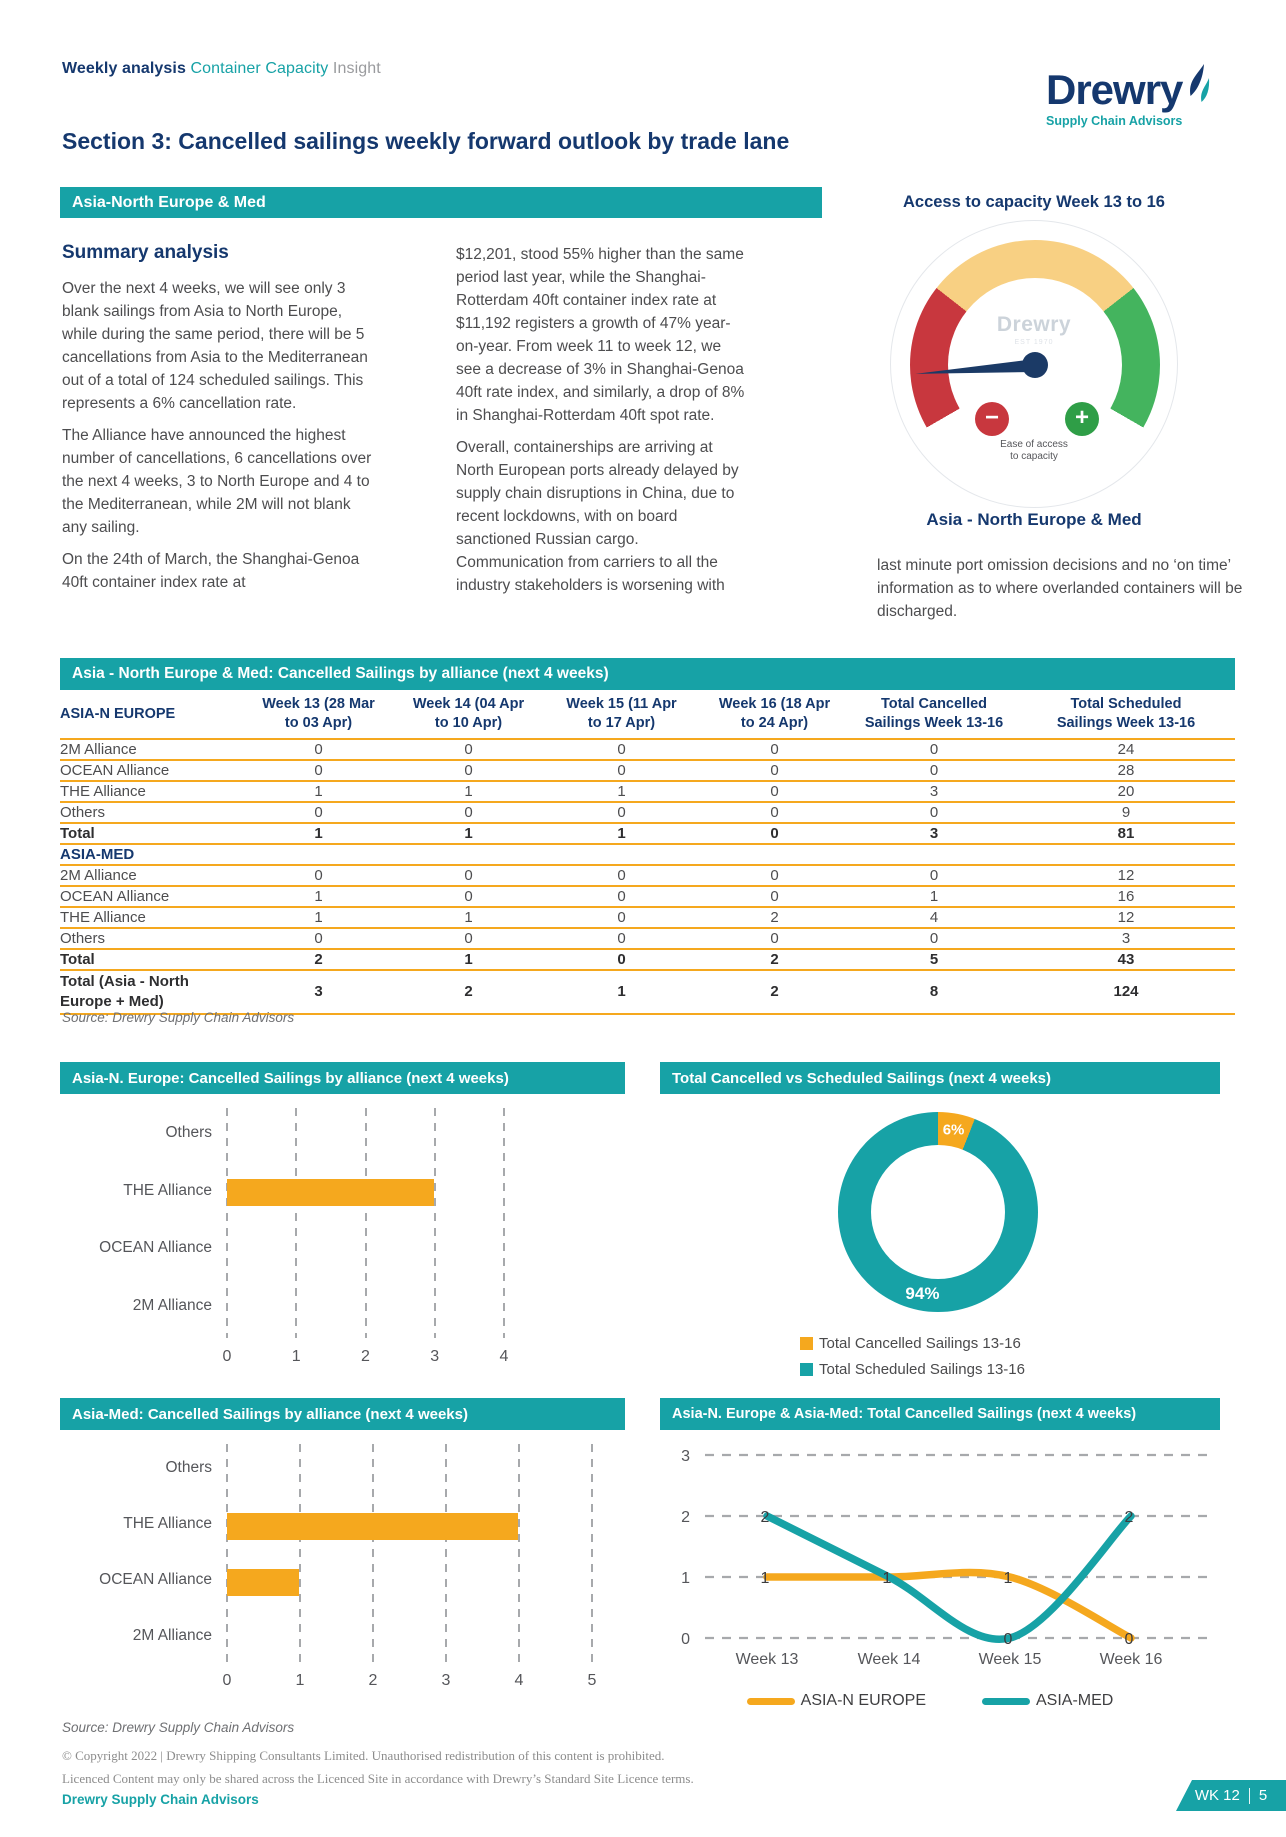  What do you see at coordinates (953, 1130) in the screenshot?
I see `donut-slice-label: 6%` at bounding box center [953, 1130].